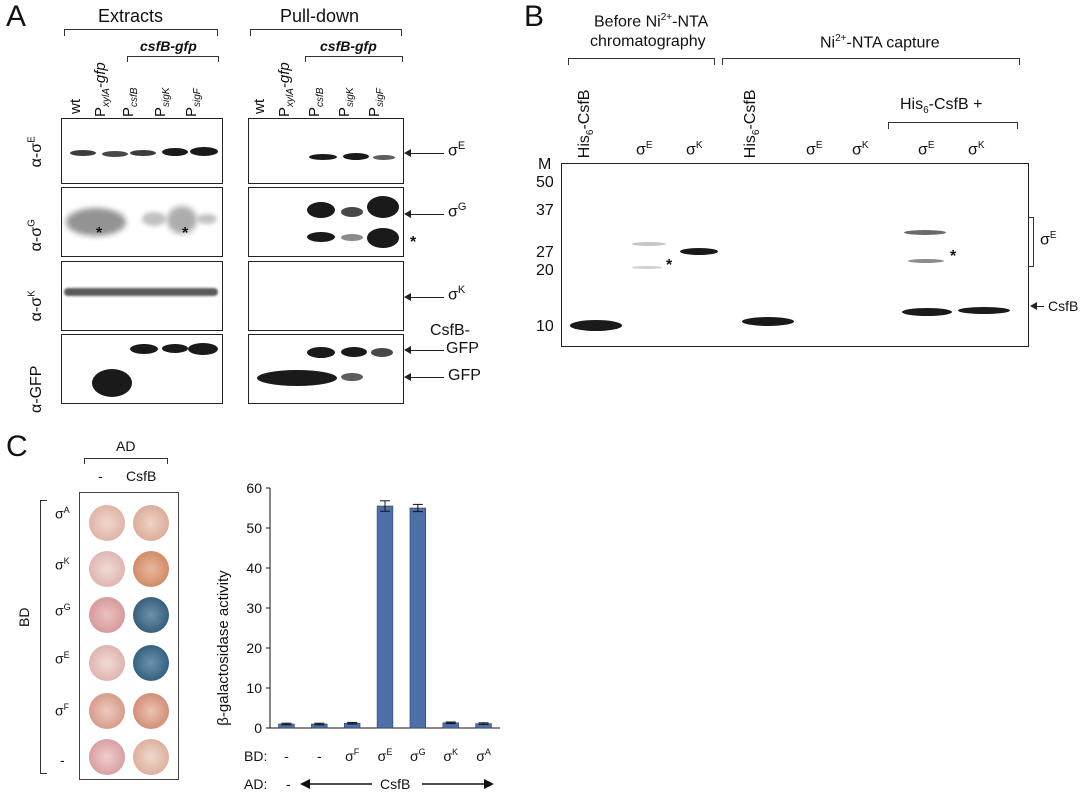 The image size is (1090, 800). What do you see at coordinates (288, 784) in the screenshot?
I see `chart-ad-first: -` at bounding box center [288, 784].